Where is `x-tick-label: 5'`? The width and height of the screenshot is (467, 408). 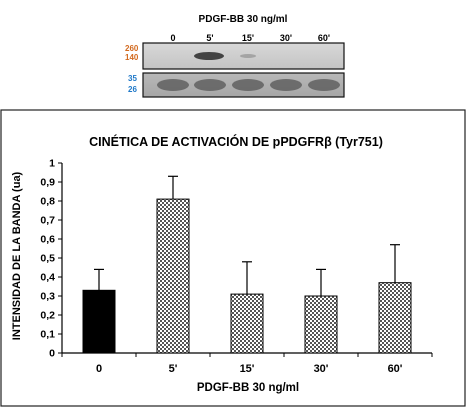
x-tick-label: 5' is located at coordinates (173, 369).